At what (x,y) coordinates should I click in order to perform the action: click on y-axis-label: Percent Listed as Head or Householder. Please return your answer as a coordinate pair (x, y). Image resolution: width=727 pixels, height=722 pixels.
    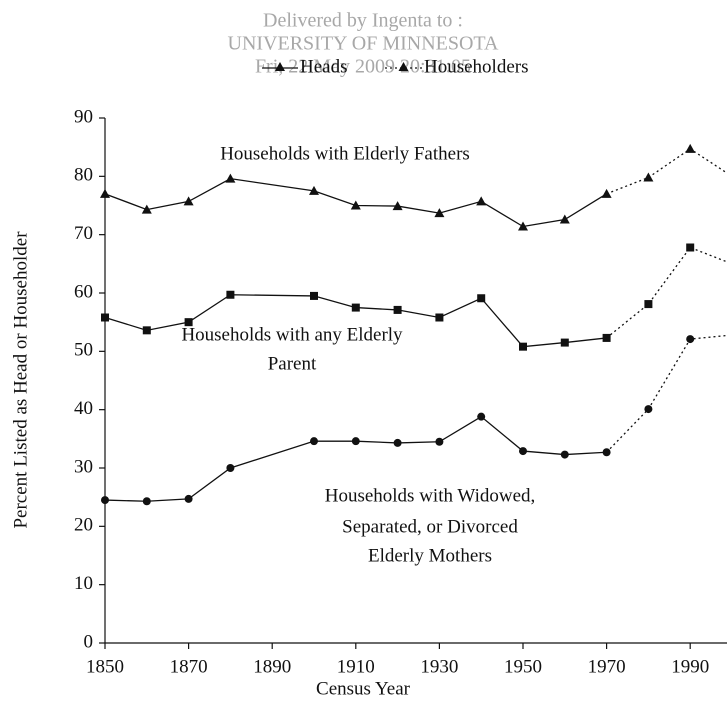
    Looking at the image, I should click on (20, 380).